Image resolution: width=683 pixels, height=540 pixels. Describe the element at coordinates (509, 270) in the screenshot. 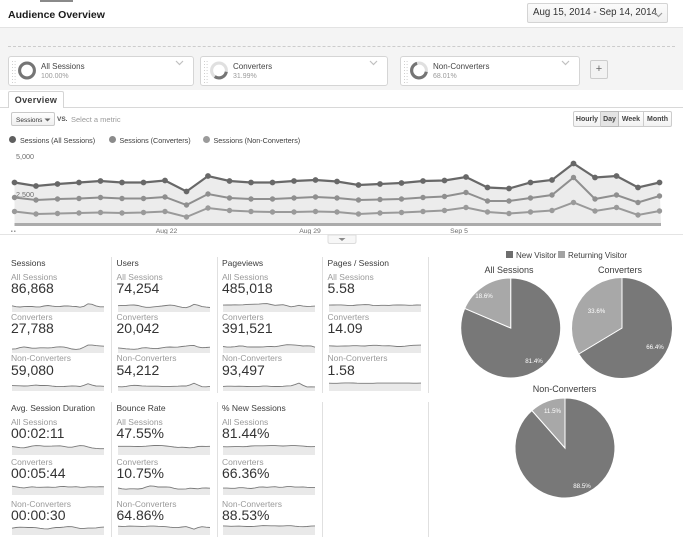

I see `svg-text: All Sessions` at that location.